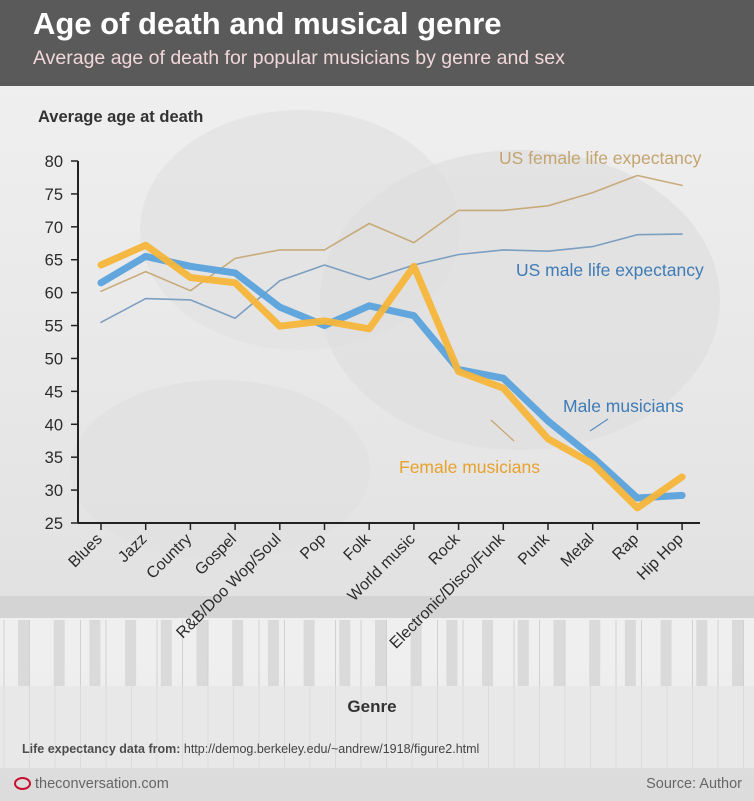  I want to click on y-tick-label: 35, so click(54, 458).